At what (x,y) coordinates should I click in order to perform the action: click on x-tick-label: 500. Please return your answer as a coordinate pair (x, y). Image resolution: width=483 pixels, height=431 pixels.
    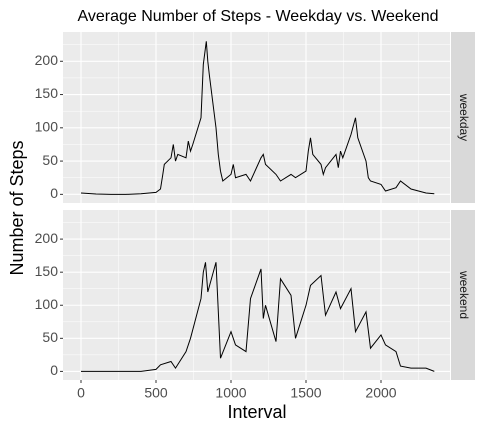
    Looking at the image, I should click on (156, 393).